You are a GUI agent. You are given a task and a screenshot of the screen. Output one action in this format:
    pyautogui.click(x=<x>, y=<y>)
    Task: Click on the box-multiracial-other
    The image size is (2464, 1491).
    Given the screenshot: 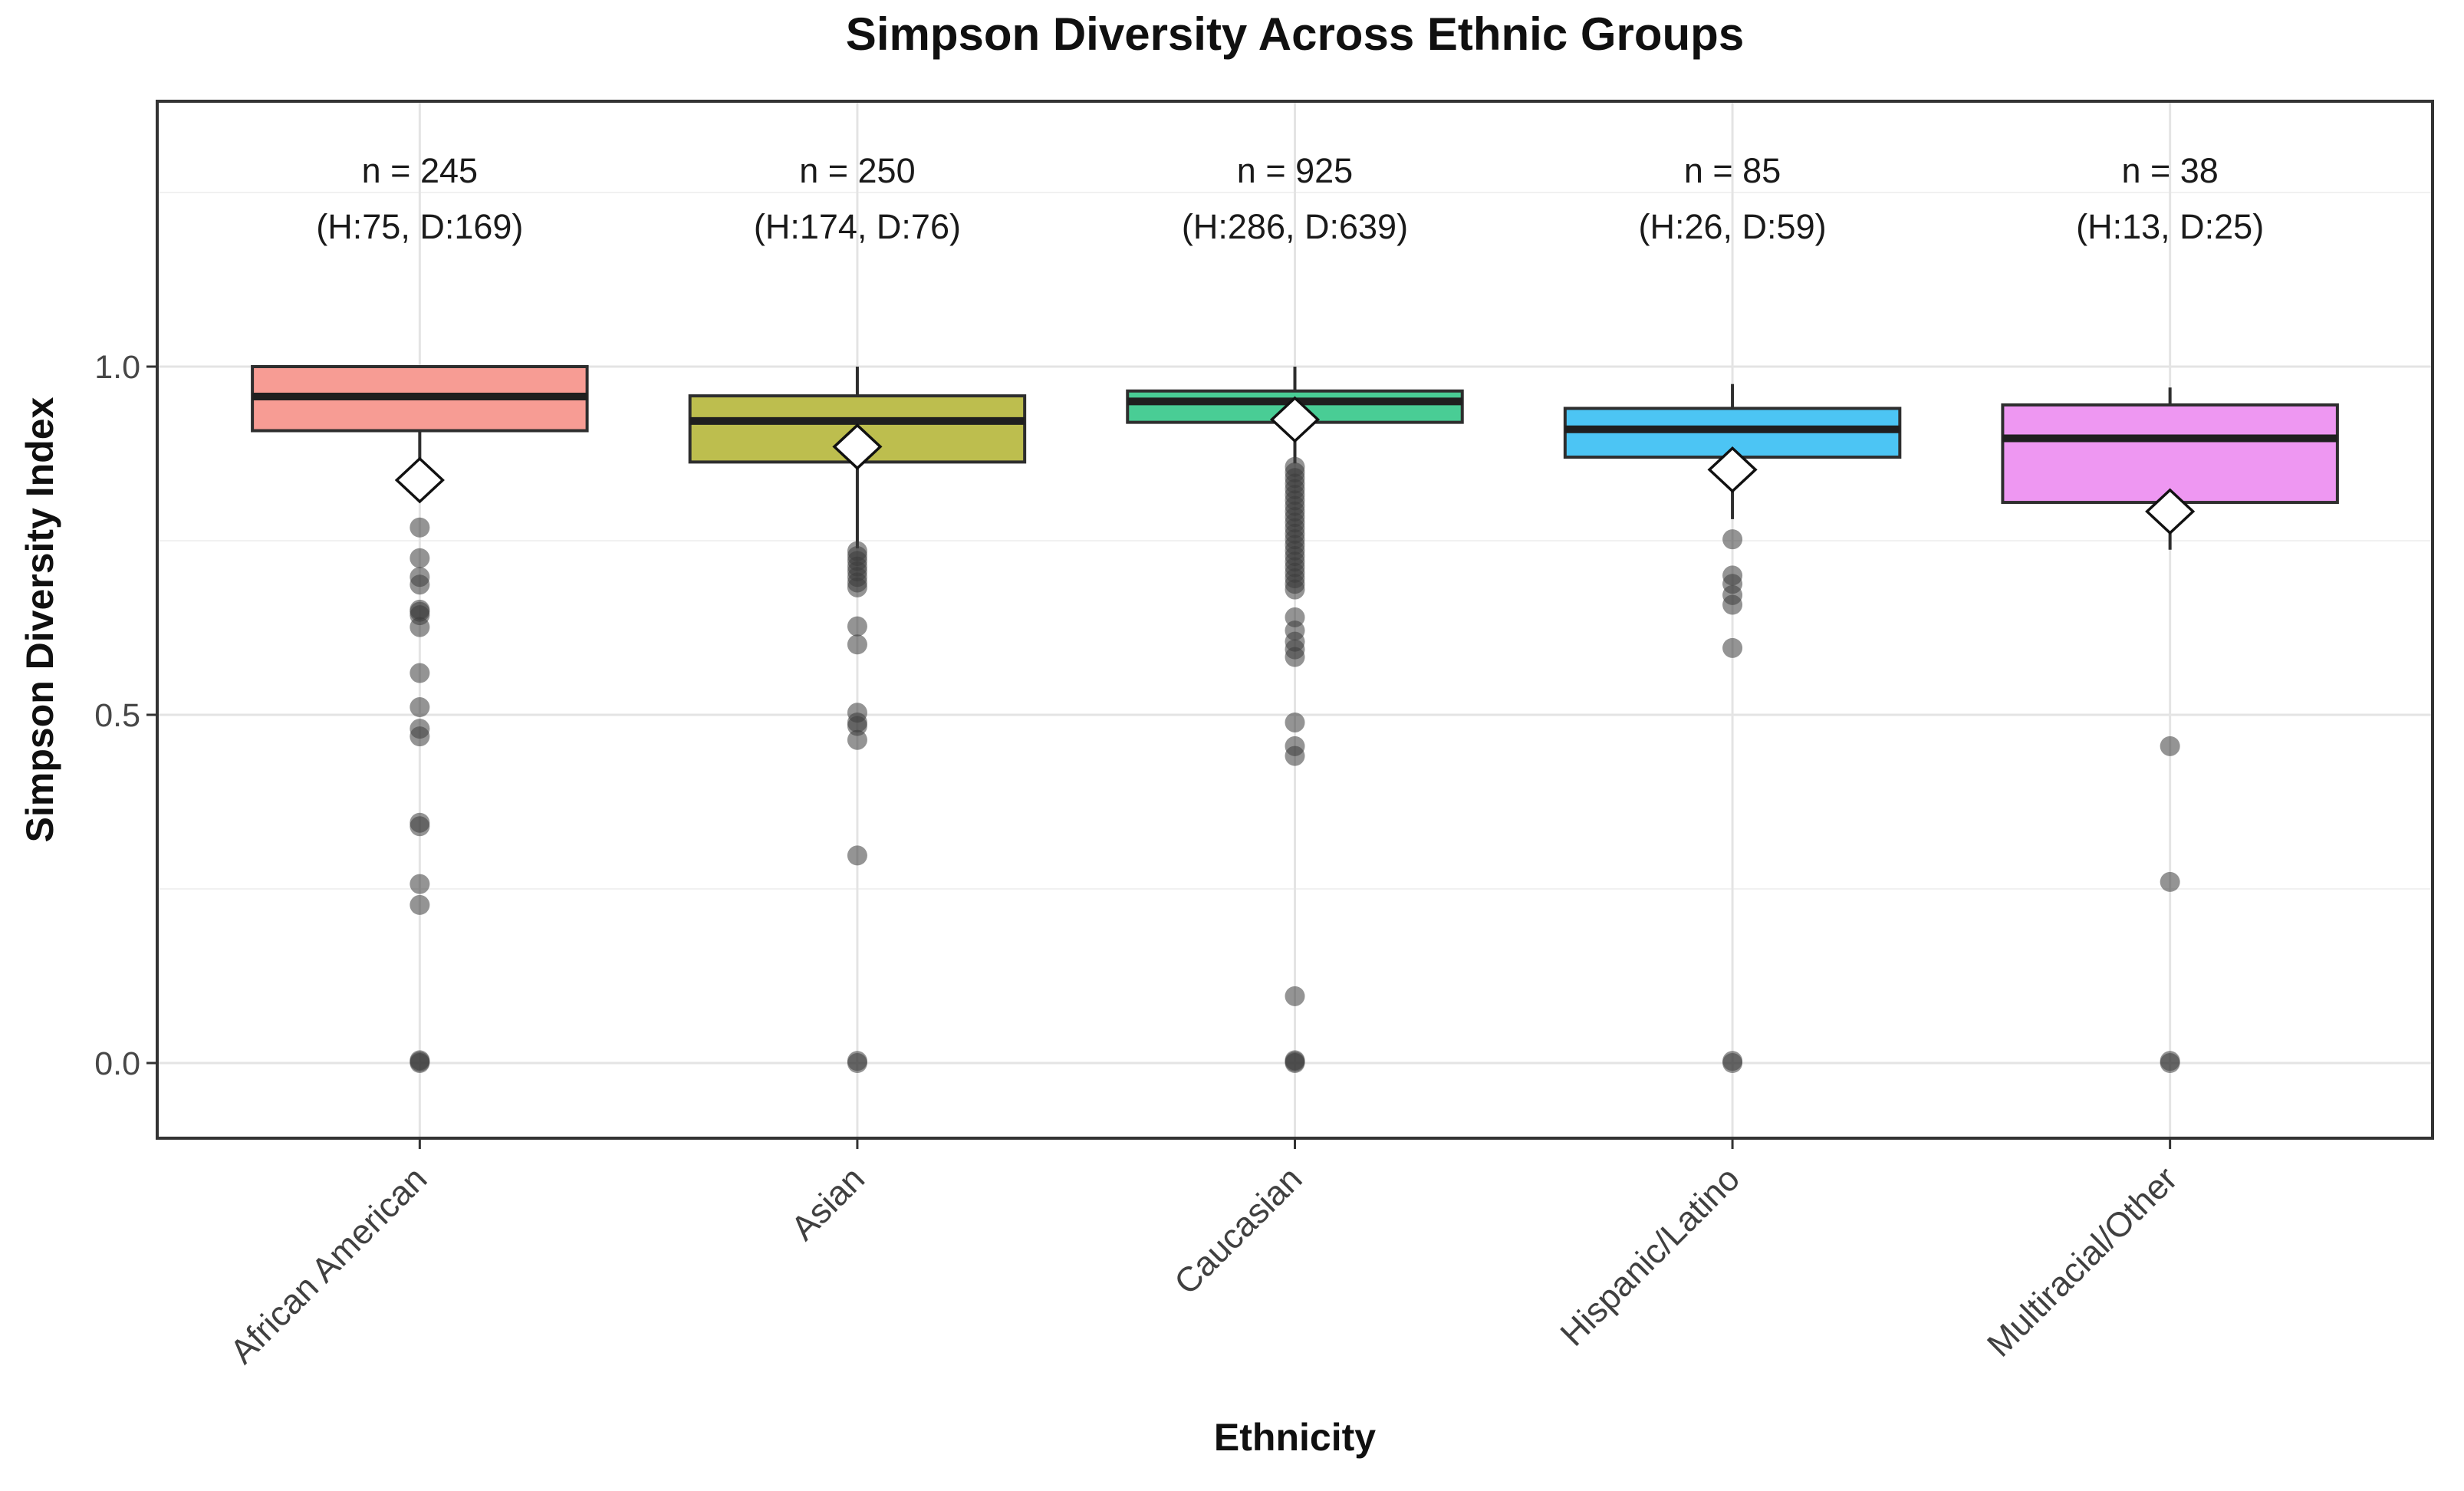 What is the action you would take?
    pyautogui.click(x=2170, y=454)
    